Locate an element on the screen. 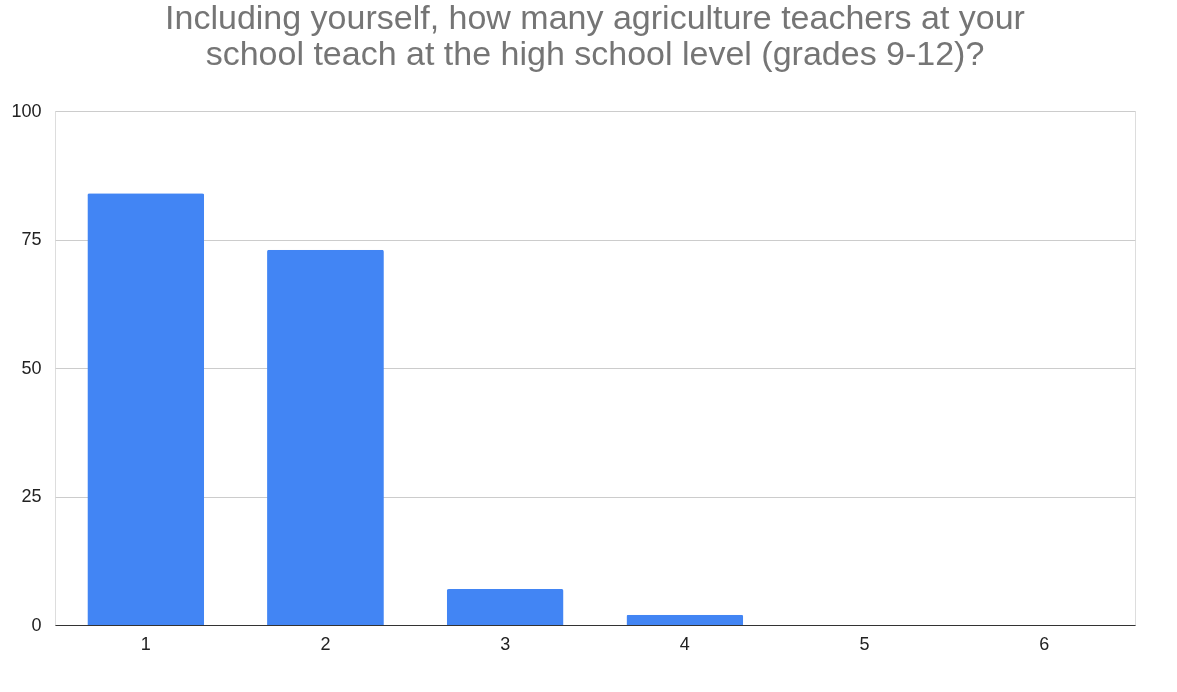 This screenshot has height=692, width=1177. x-tick-label: 6 is located at coordinates (1044, 643).